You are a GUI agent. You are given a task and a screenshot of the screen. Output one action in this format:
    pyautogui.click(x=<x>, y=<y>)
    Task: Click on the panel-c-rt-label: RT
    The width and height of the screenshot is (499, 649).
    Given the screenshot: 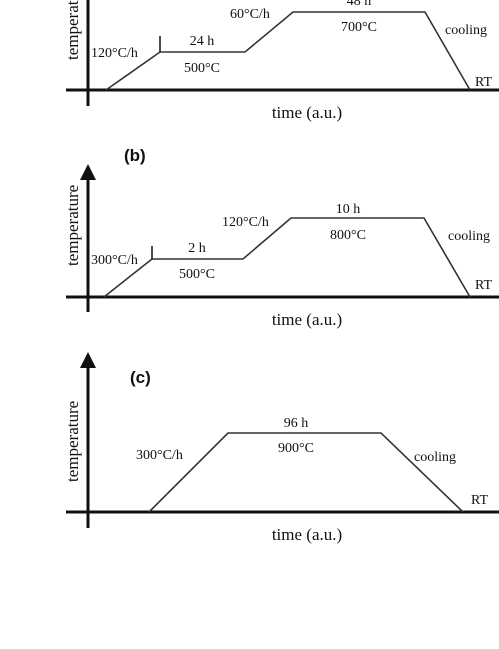 What is the action you would take?
    pyautogui.click(x=479, y=500)
    